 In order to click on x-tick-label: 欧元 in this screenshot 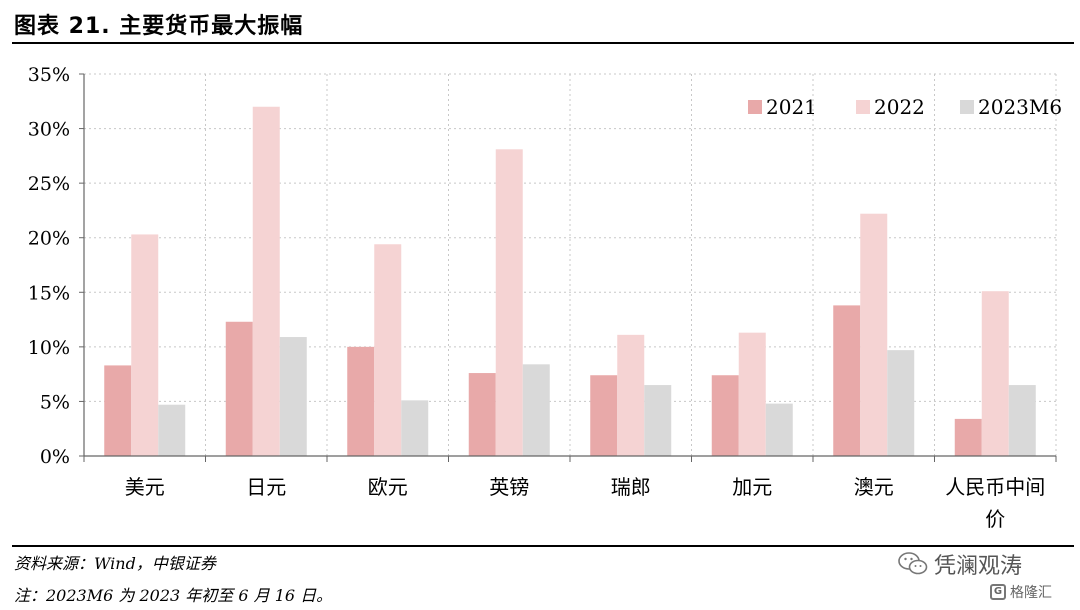, I will do `click(388, 487)`.